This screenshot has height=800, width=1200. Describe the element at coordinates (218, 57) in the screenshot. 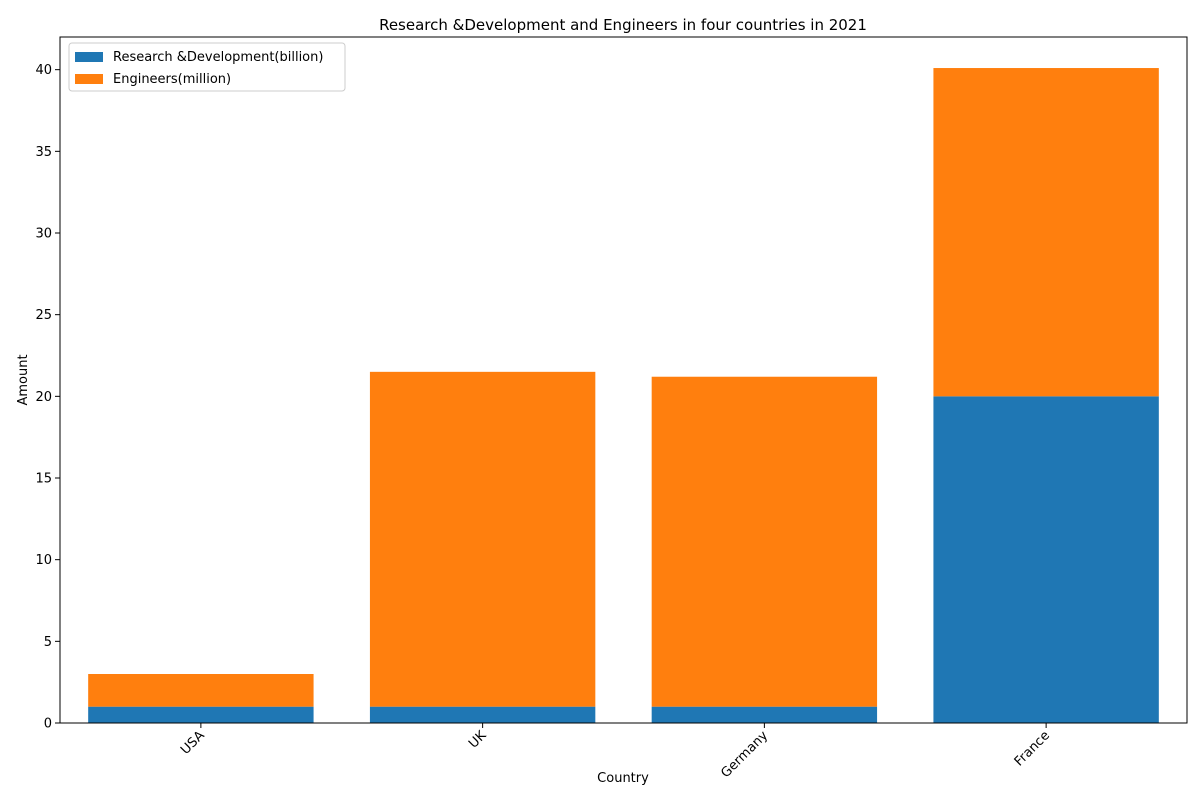

I see `legend-label: Research &Development(billion)` at that location.